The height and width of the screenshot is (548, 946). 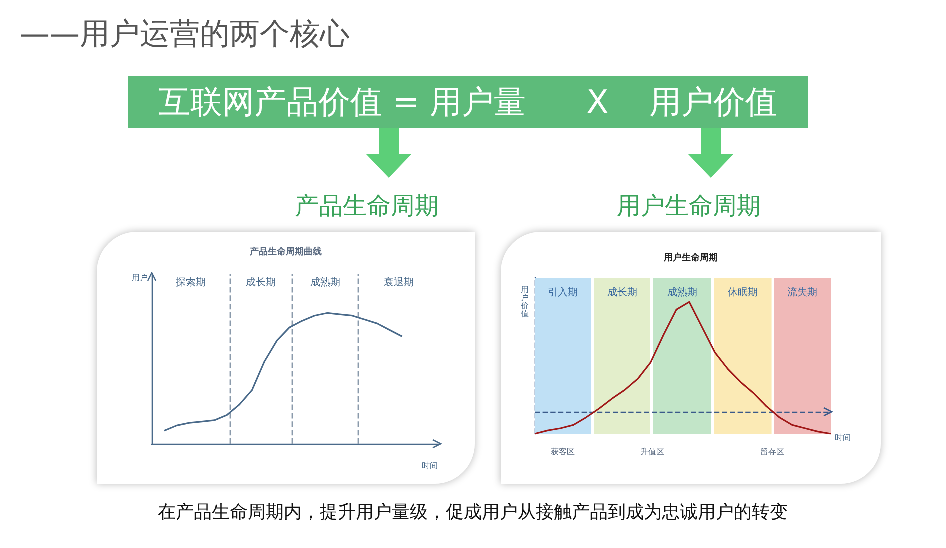 I want to click on text: 升值区, so click(x=652, y=452).